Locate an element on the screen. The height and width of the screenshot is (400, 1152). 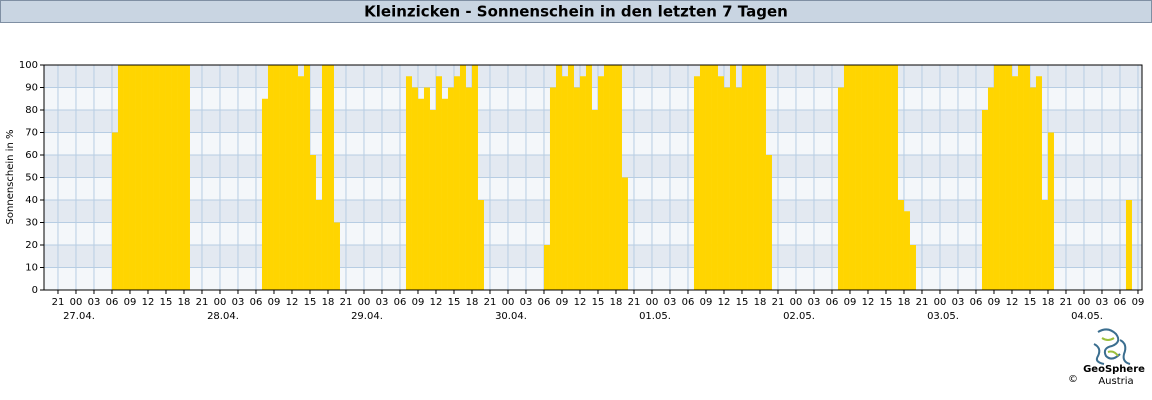
date-label: 29.04. is located at coordinates (367, 316).